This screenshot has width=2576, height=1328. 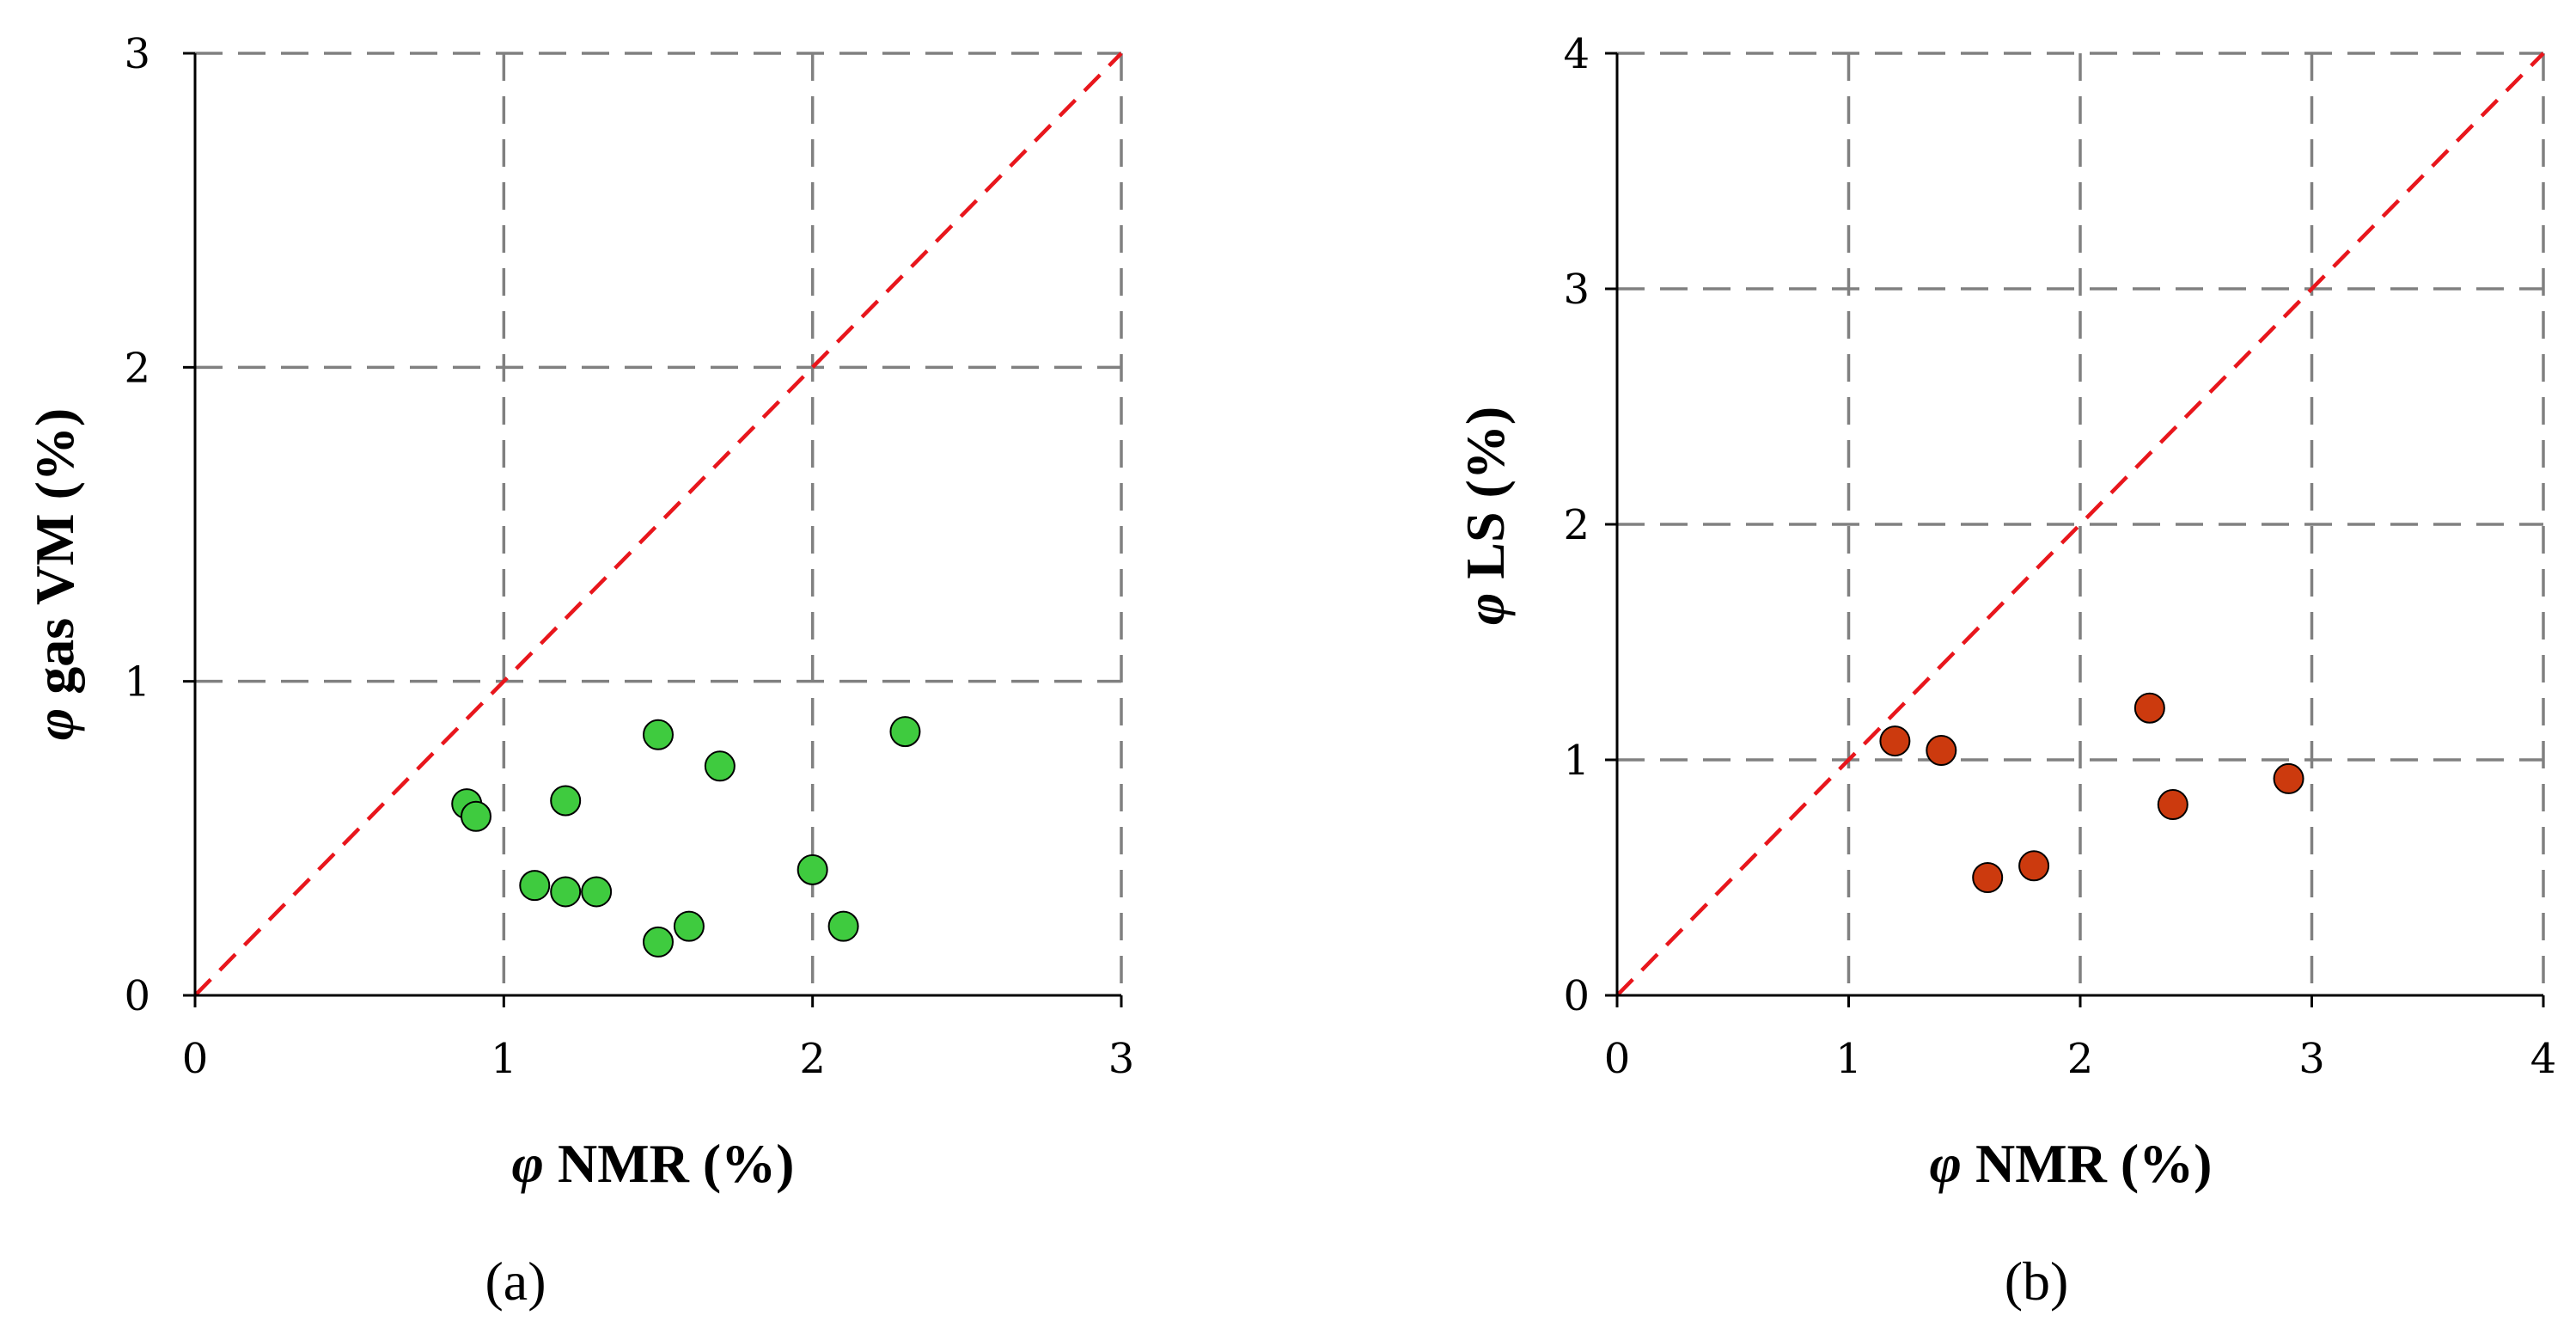 What do you see at coordinates (2071, 1163) in the screenshot?
I see `x-axis-label-b: φ NMR (%)` at bounding box center [2071, 1163].